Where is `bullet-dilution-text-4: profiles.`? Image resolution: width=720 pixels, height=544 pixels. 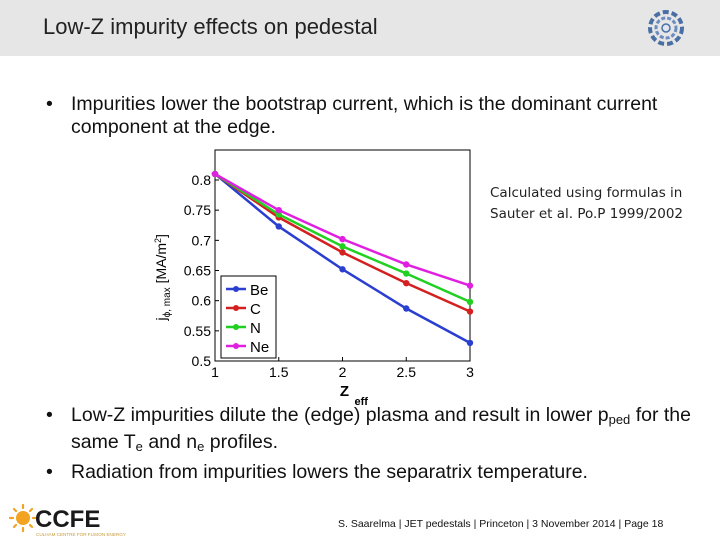 bullet-dilution-text-4: profiles. is located at coordinates (241, 442).